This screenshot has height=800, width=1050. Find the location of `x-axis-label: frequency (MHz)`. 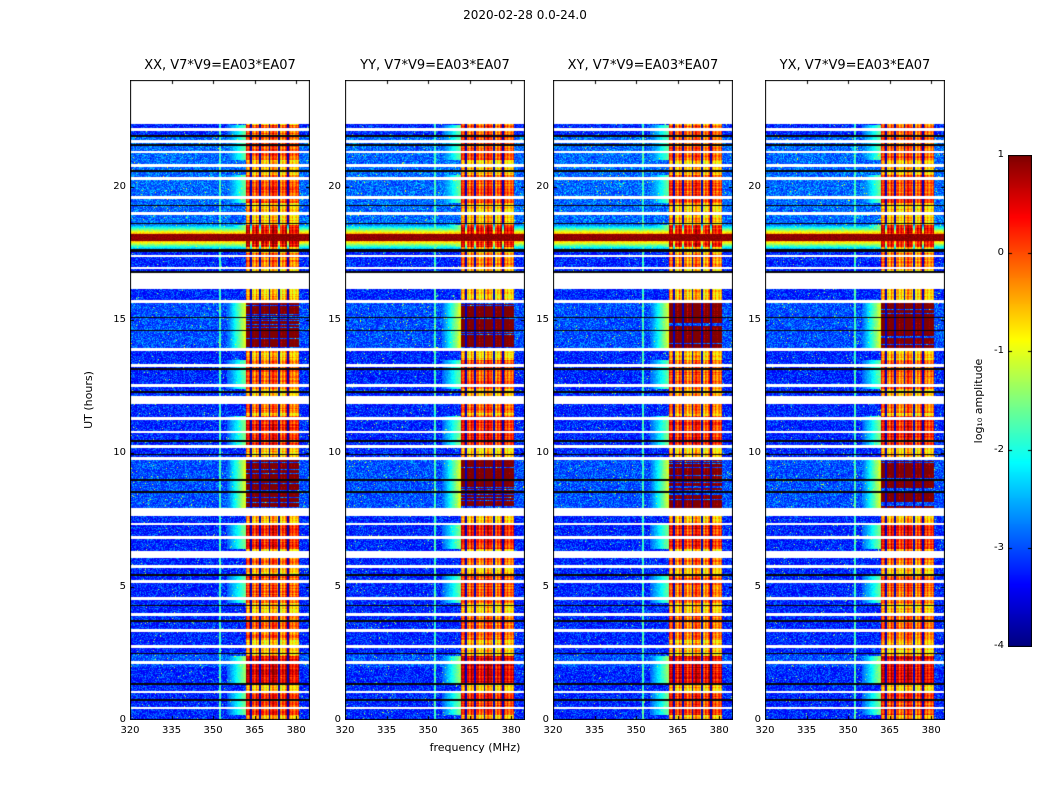

x-axis-label: frequency (MHz) is located at coordinates (475, 747).